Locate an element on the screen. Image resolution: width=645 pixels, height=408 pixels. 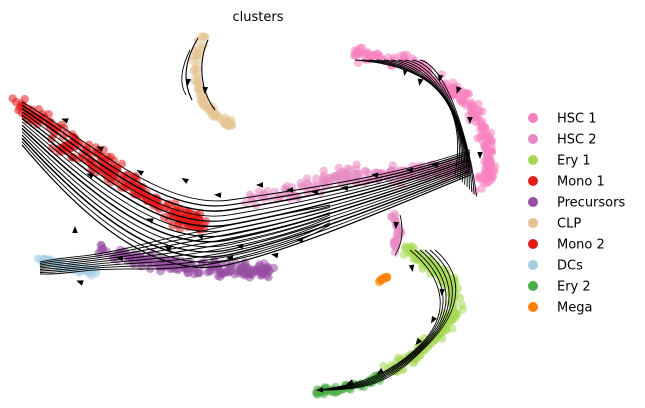
legend-label: Ery 1 is located at coordinates (574, 161).